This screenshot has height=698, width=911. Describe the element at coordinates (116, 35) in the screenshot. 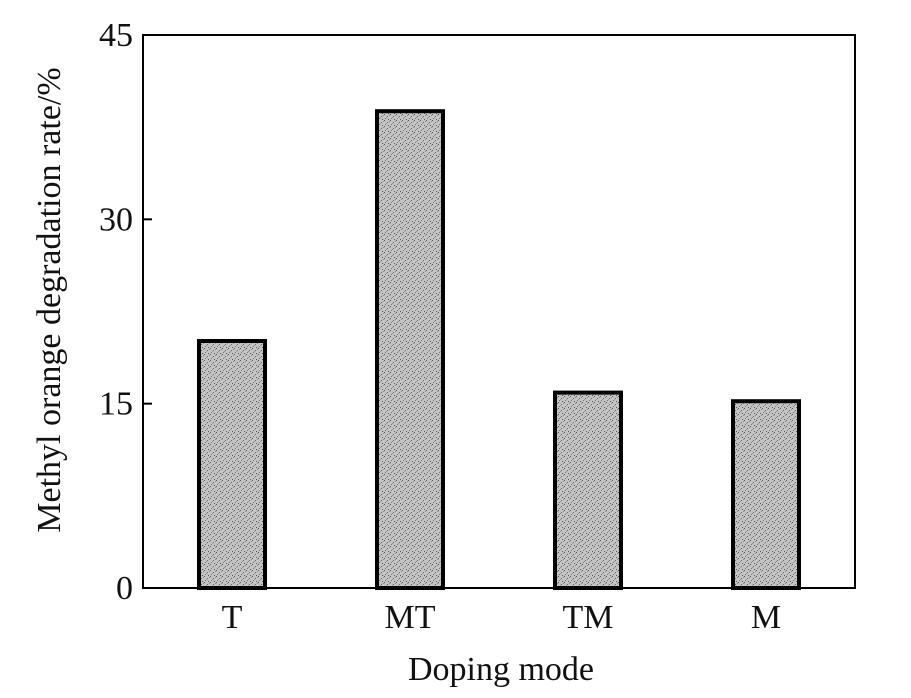

I see `y-tick-label: 45` at that location.